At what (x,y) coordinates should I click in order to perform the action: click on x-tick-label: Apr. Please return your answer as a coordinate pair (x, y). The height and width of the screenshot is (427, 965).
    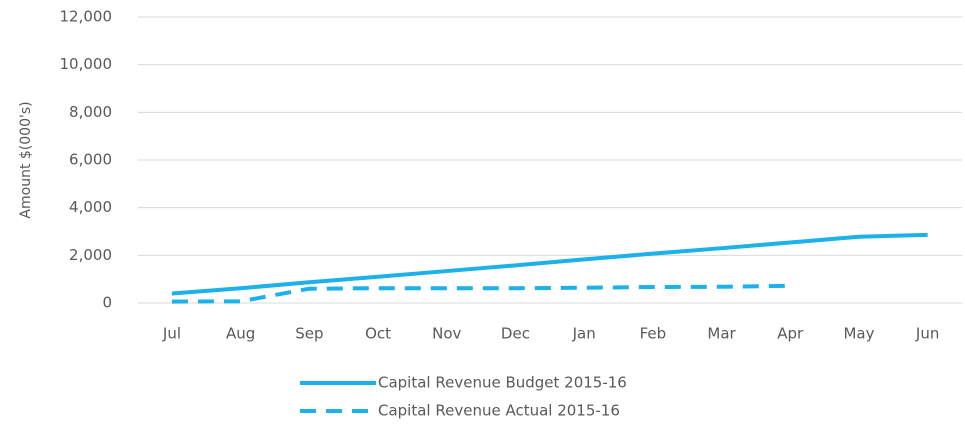
    Looking at the image, I should click on (790, 334).